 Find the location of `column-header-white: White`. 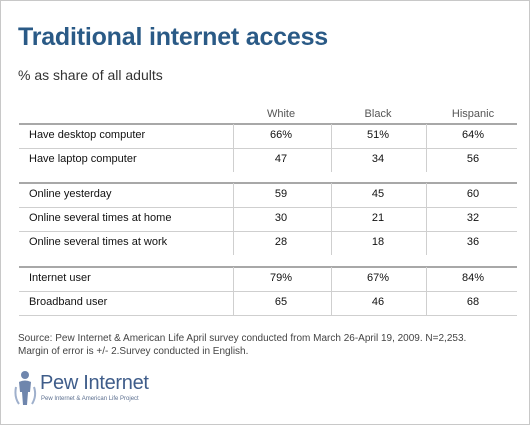

column-header-white: White is located at coordinates (281, 114).